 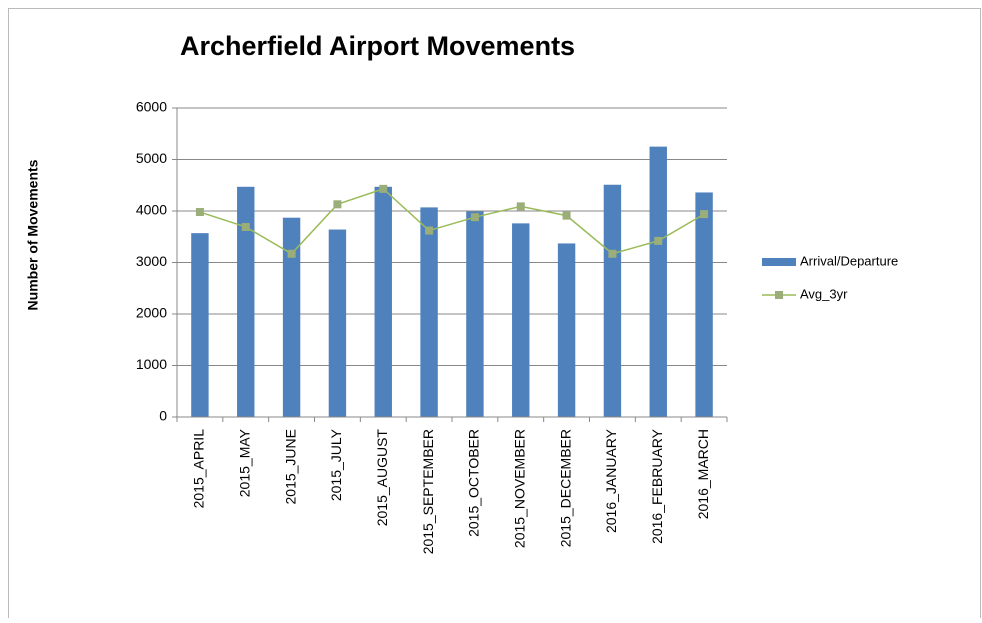 What do you see at coordinates (519, 488) in the screenshot?
I see `x-tick-label: 2015_NOVEMBER` at bounding box center [519, 488].